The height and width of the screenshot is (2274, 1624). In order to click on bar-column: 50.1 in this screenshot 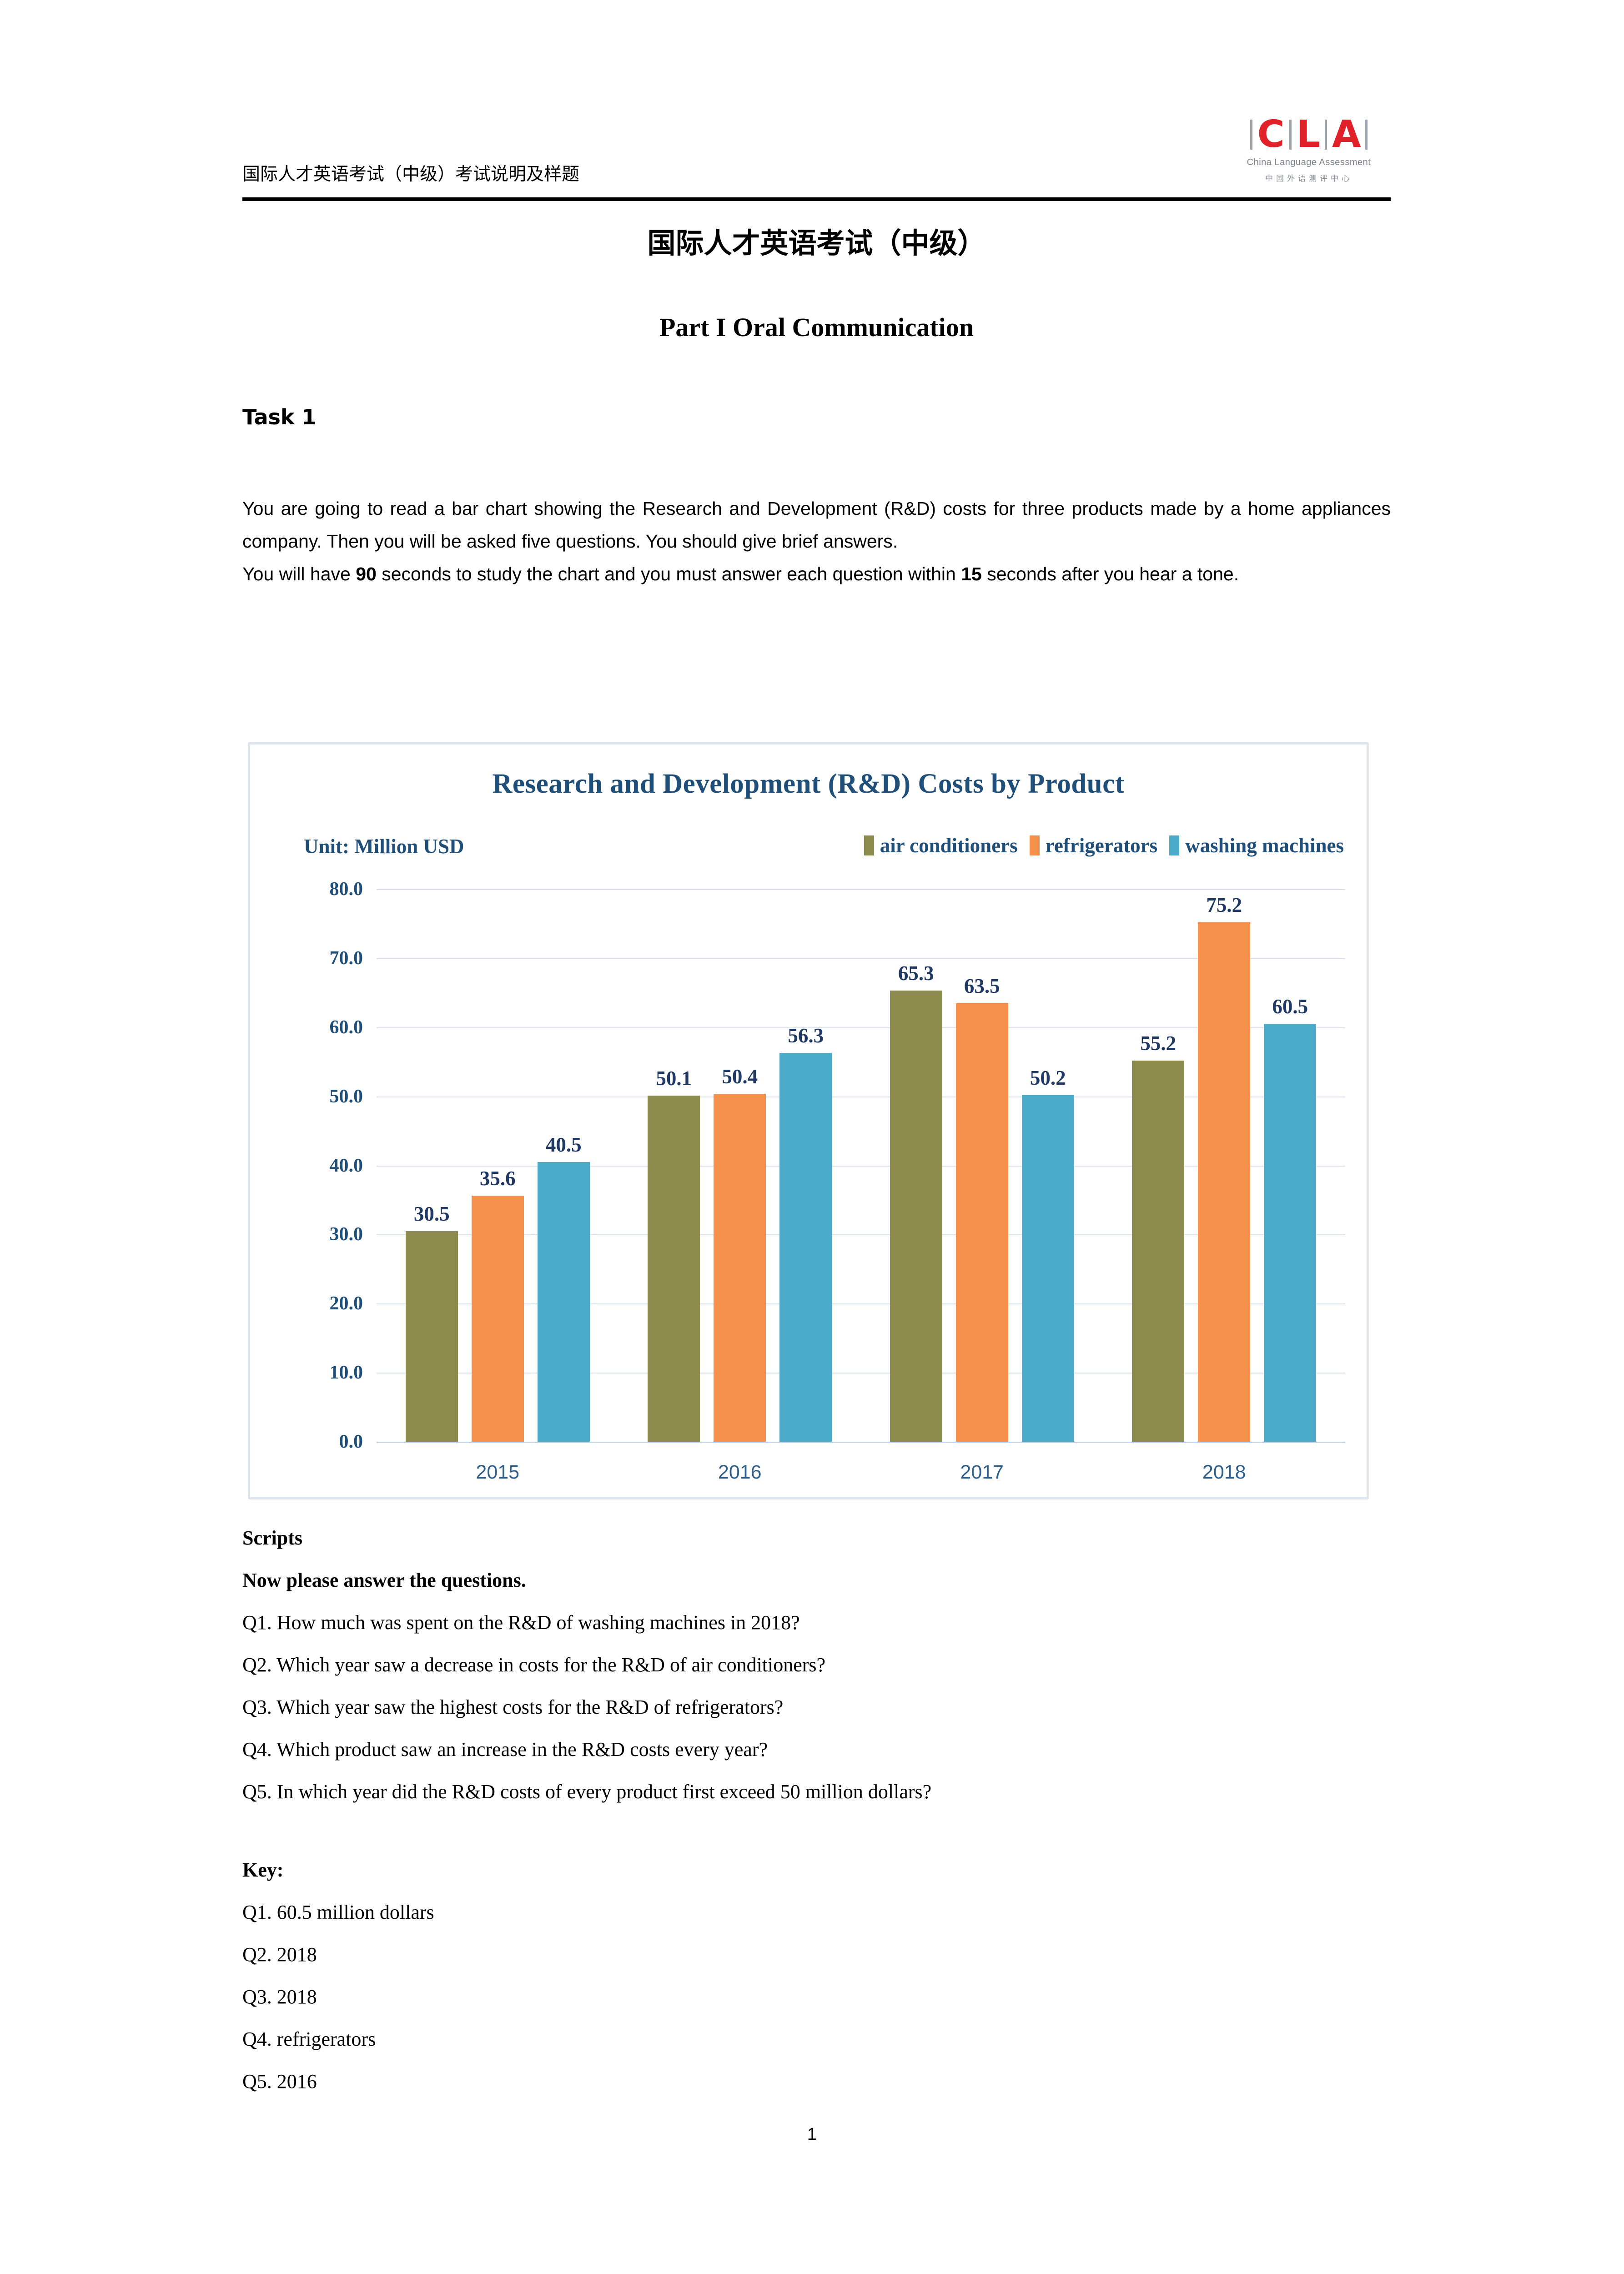, I will do `click(674, 1165)`.